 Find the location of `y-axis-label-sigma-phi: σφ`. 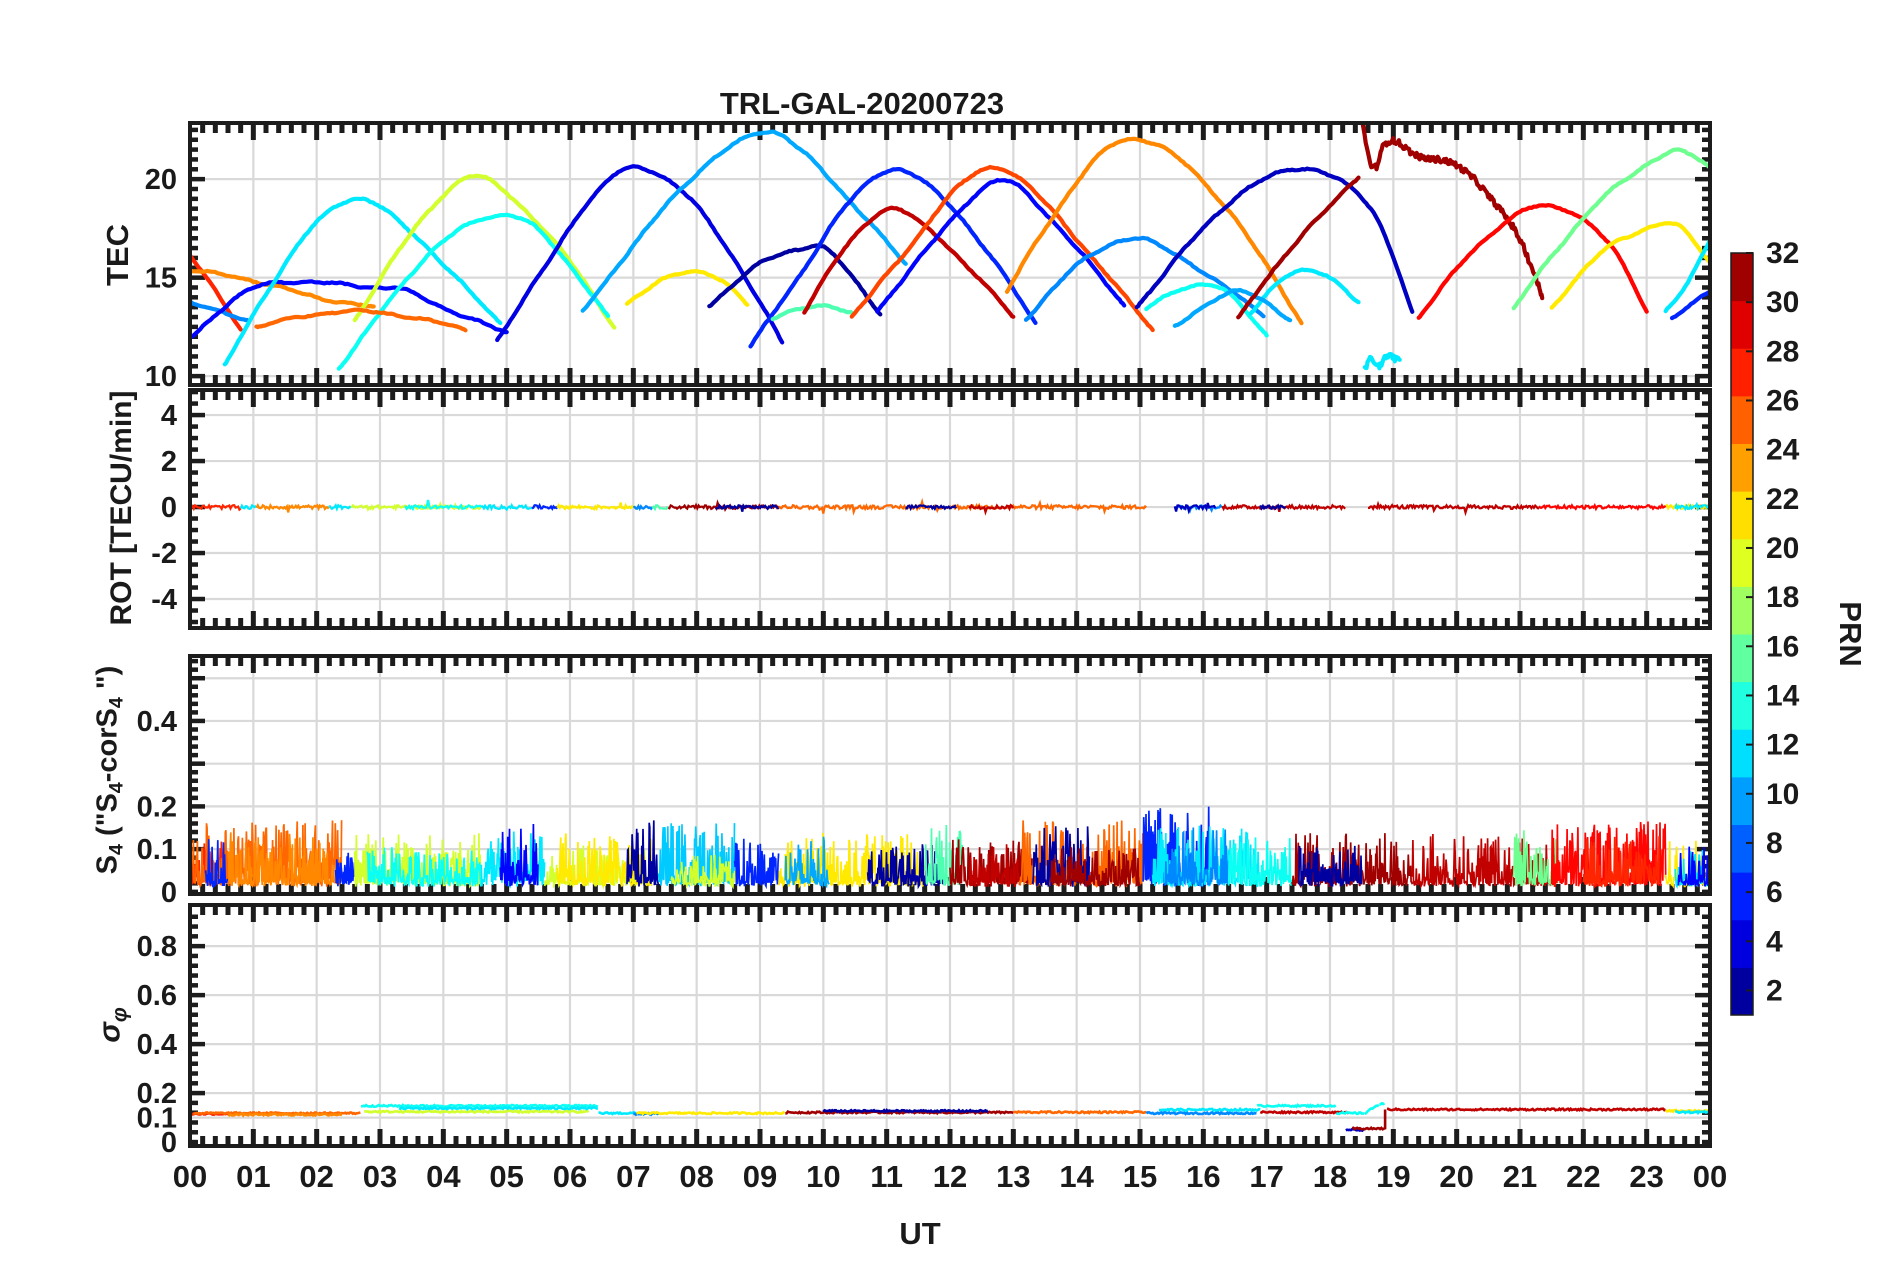

y-axis-label-sigma-phi: σφ is located at coordinates (111, 1025).